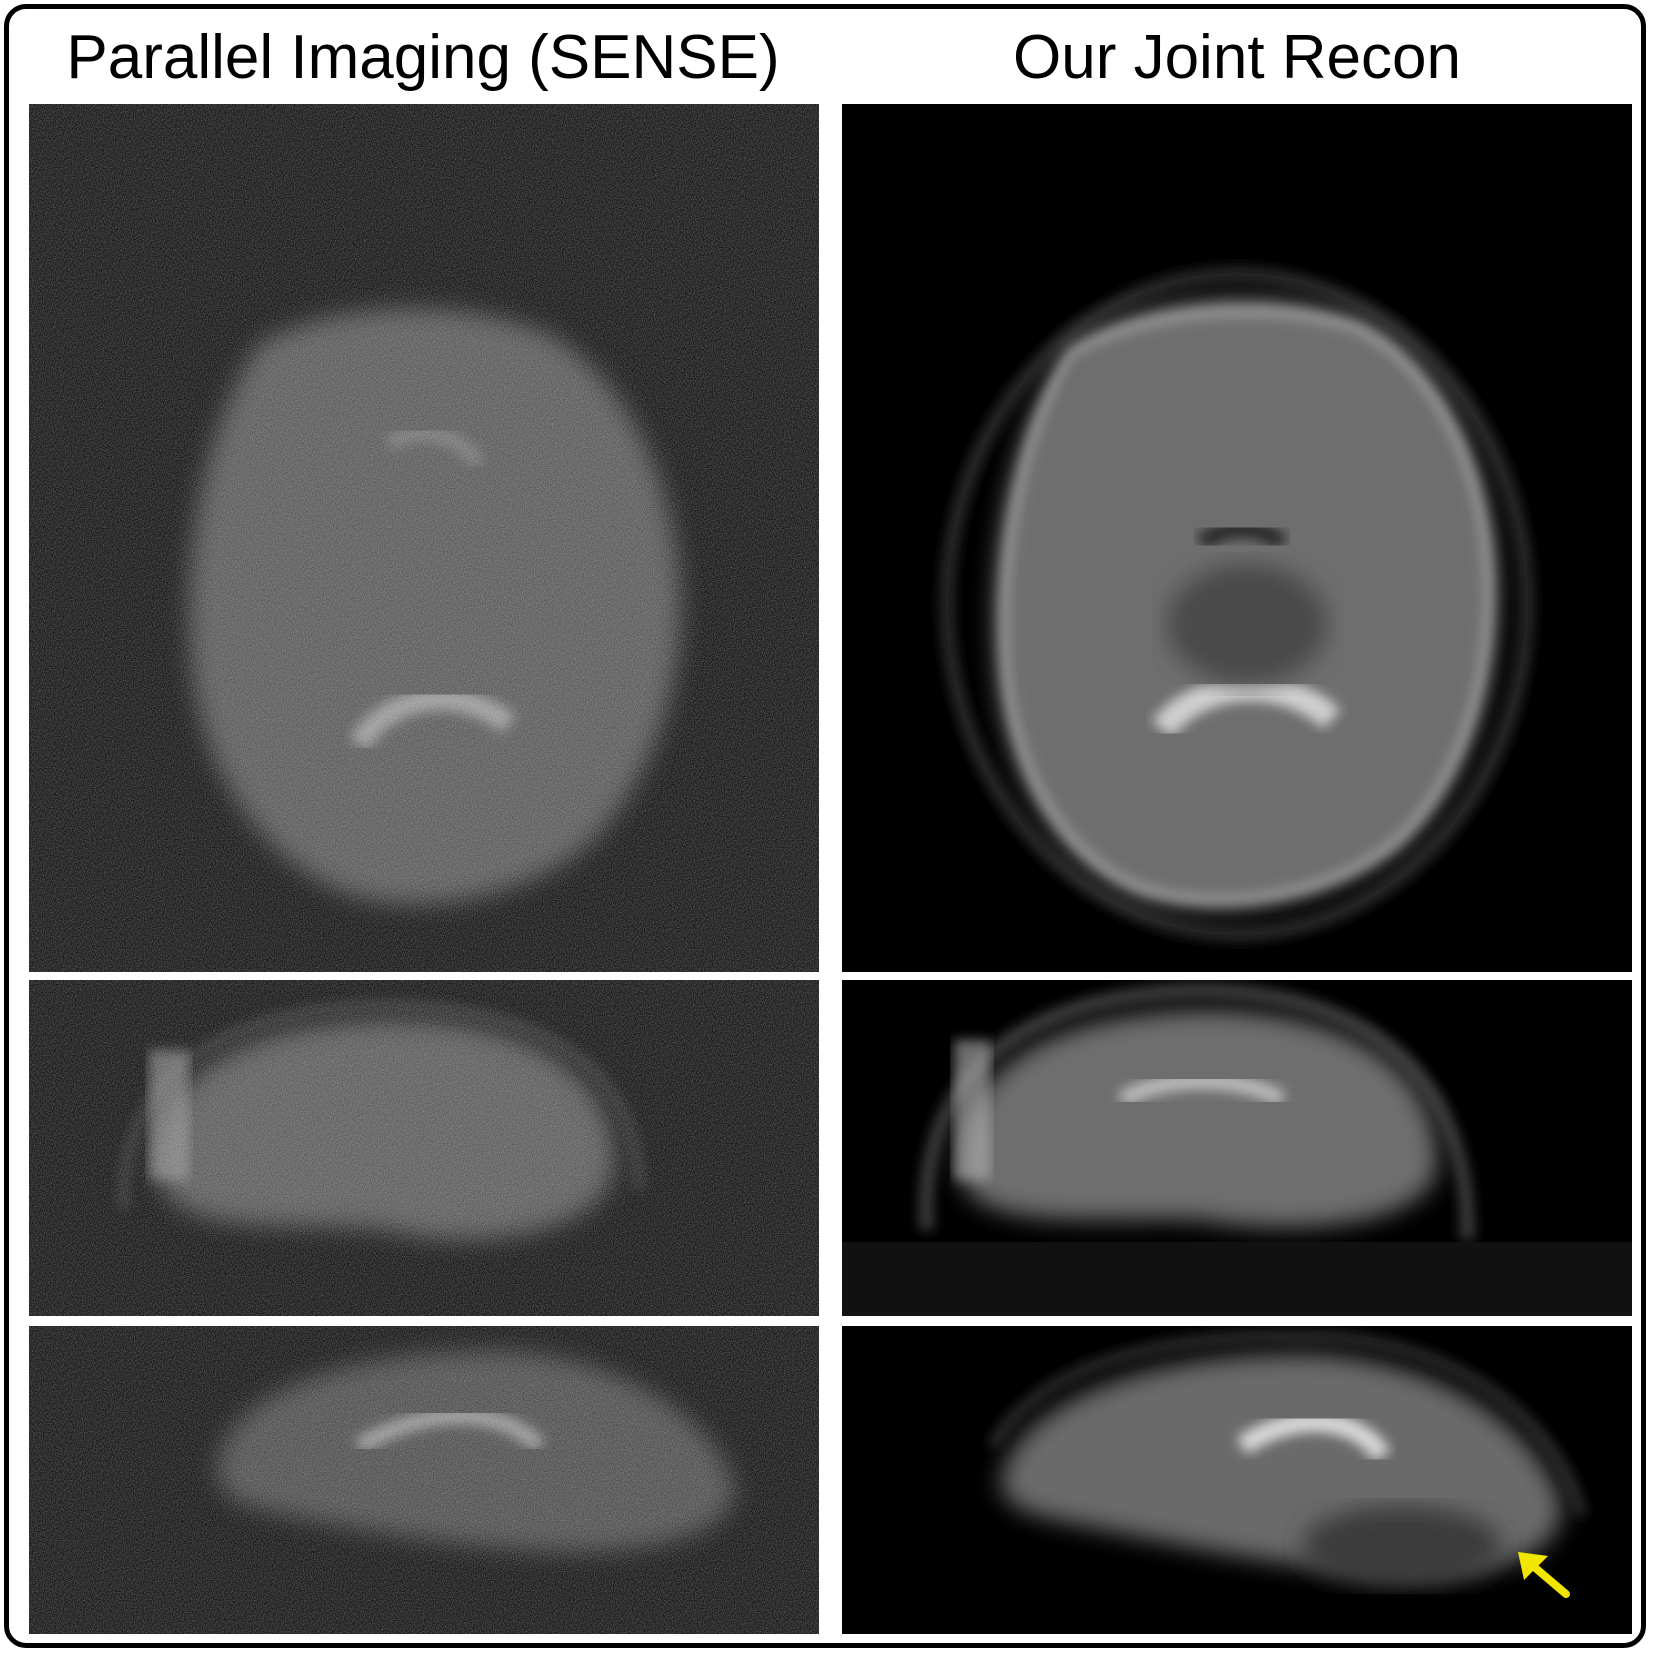  Describe the element at coordinates (1237, 57) in the screenshot. I see `joint-recon-column-title: Our Joint Recon` at that location.